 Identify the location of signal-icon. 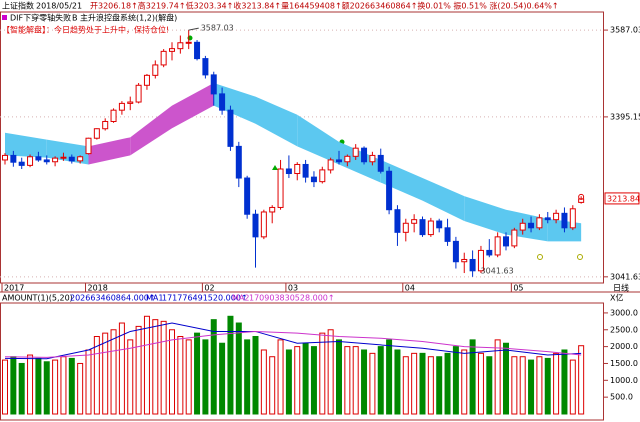
(4, 17).